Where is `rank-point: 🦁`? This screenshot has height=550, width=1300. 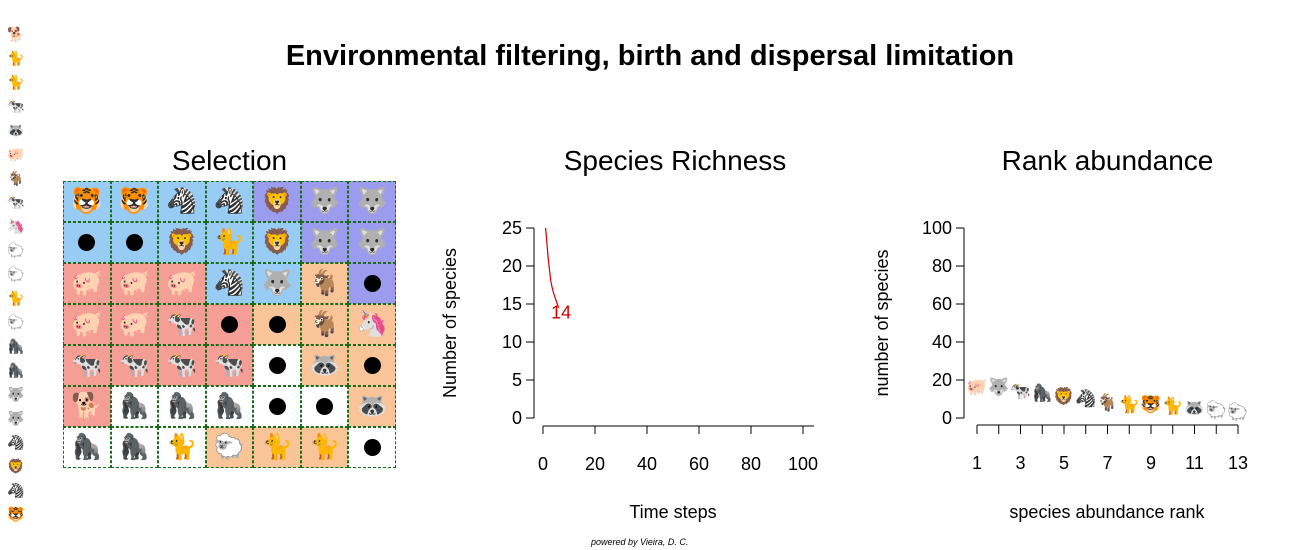 rank-point: 🦁 is located at coordinates (1063, 396).